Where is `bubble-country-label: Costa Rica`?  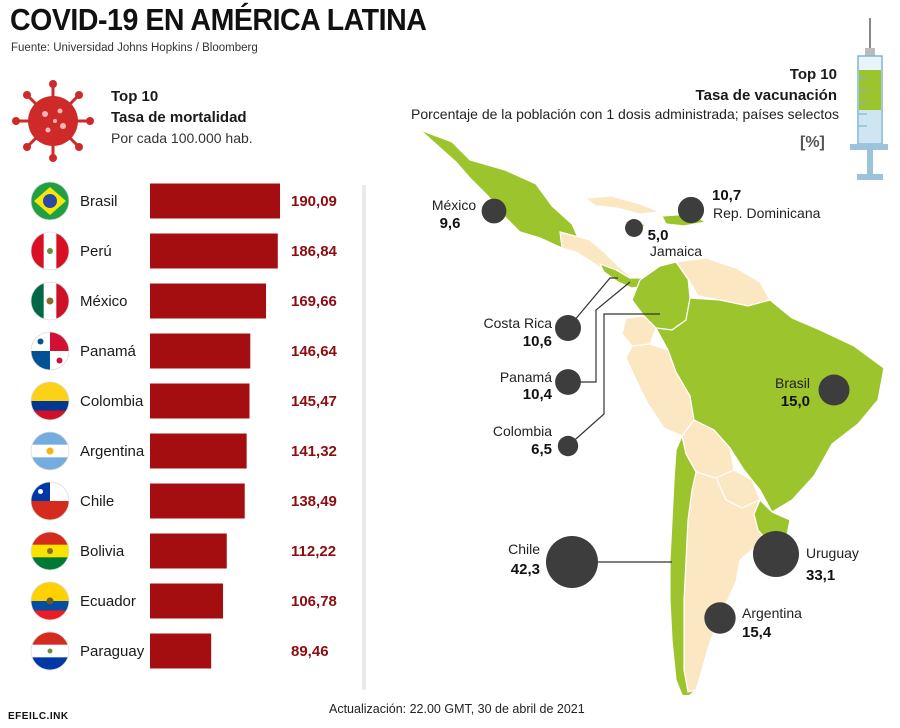 bubble-country-label: Costa Rica is located at coordinates (518, 323).